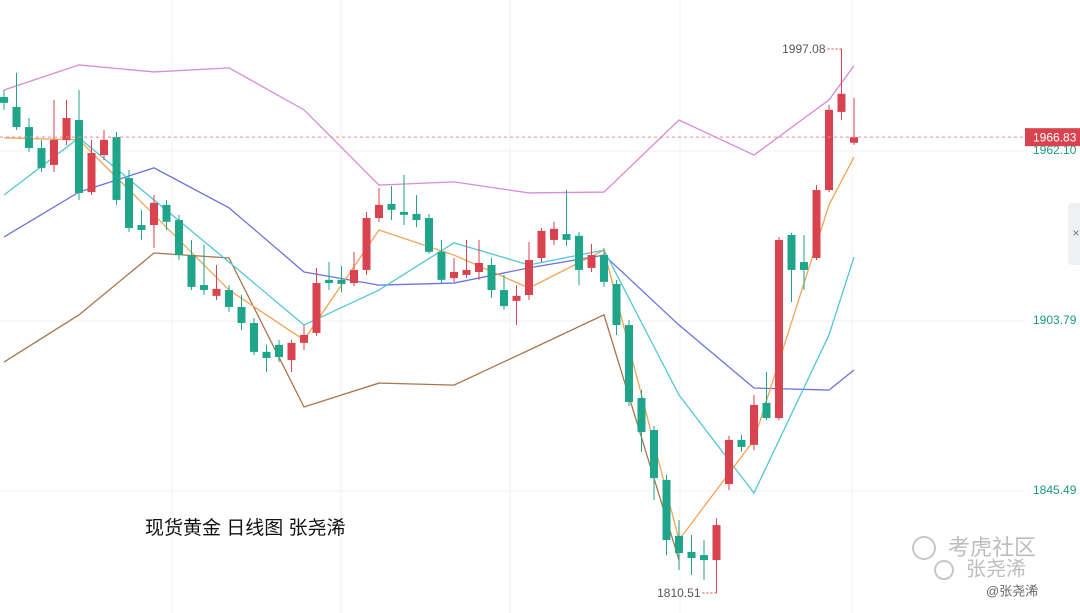 The image size is (1080, 613). I want to click on side-tab, so click(1074, 234).